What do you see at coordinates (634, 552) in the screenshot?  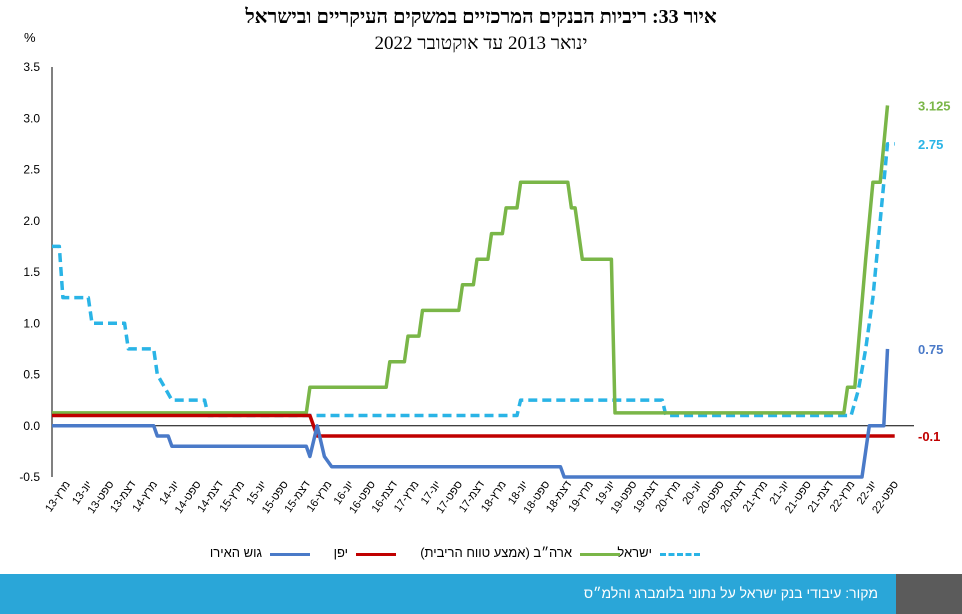 I see `legend-label-israel: ישראל` at bounding box center [634, 552].